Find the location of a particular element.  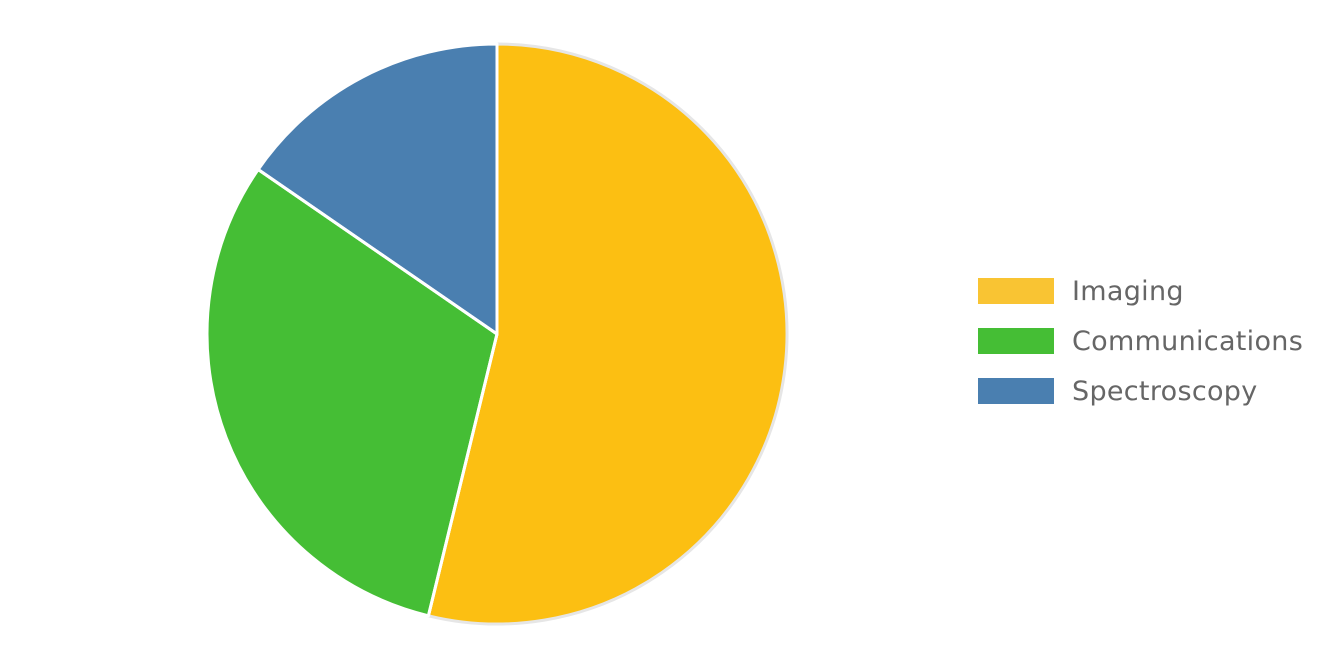

legend-item-communications: Communications is located at coordinates (1140, 341).